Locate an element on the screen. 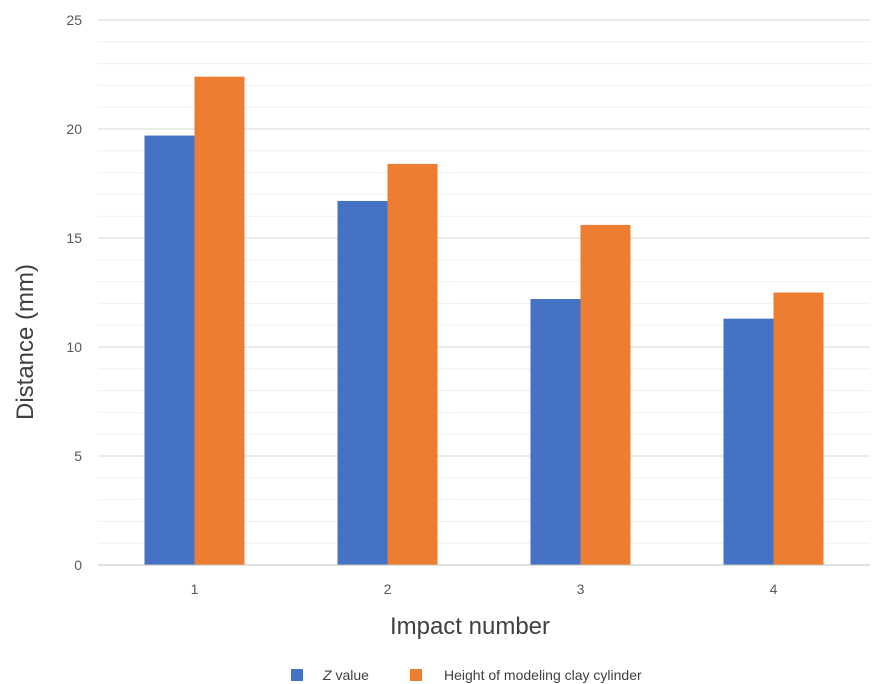  legend-swatch-height is located at coordinates (416, 675).